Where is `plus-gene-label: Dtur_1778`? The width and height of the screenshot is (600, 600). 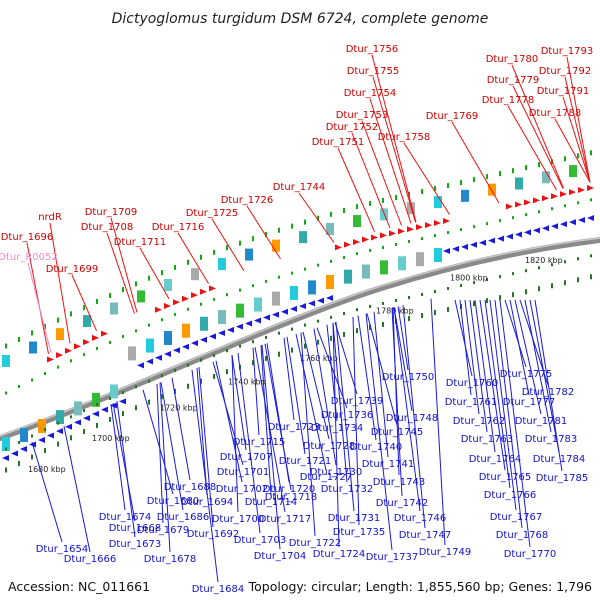
plus-gene-label: Dtur_1778 is located at coordinates (508, 100).